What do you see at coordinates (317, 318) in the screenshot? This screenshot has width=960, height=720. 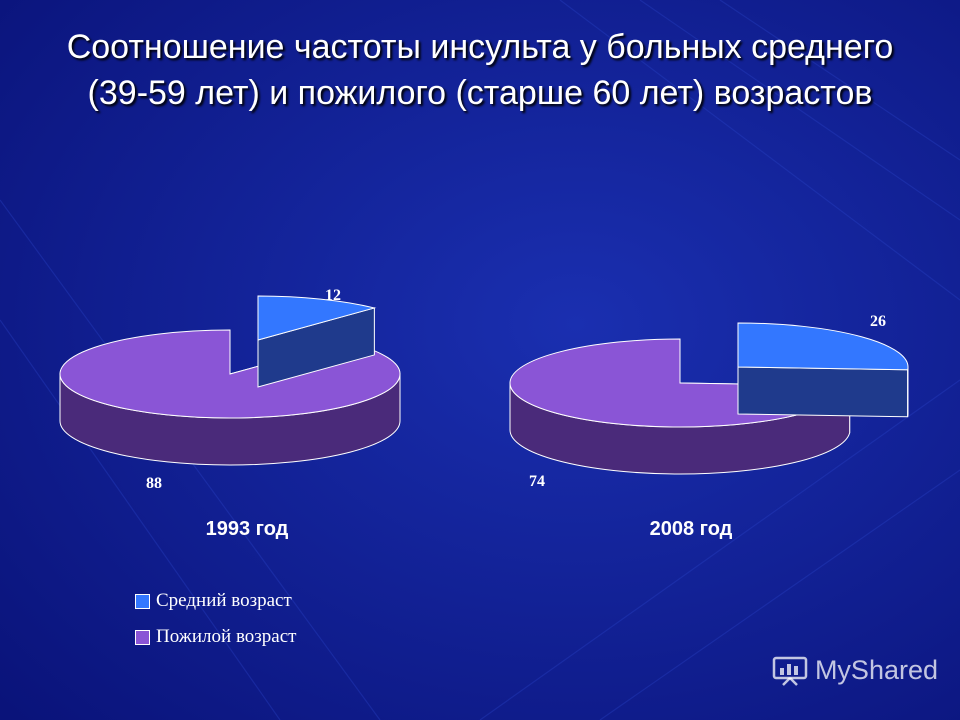 I see `pie-slice-middle-0-top` at bounding box center [317, 318].